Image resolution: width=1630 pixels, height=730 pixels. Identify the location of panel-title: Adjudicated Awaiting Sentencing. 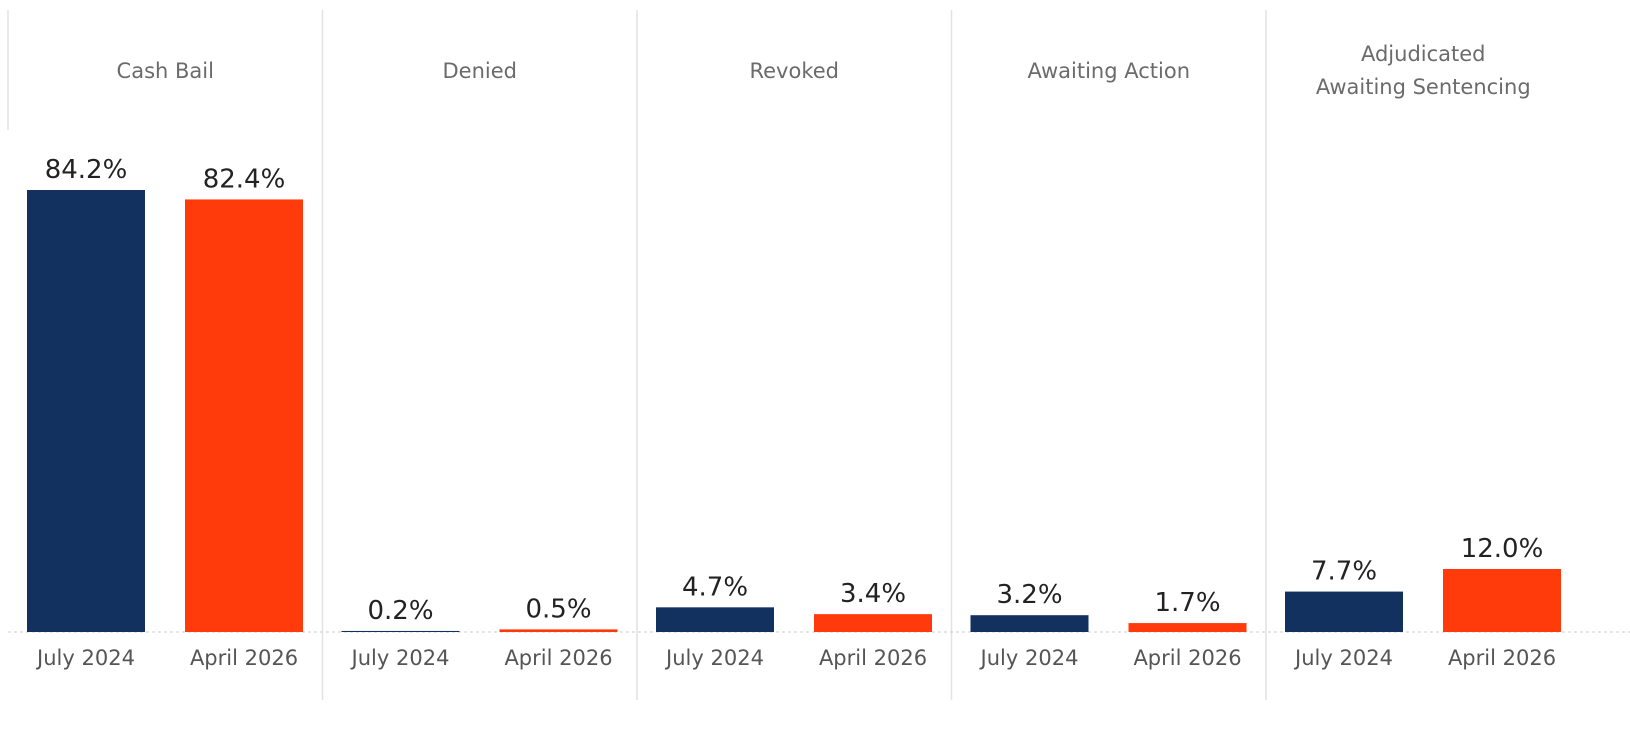
(1423, 70).